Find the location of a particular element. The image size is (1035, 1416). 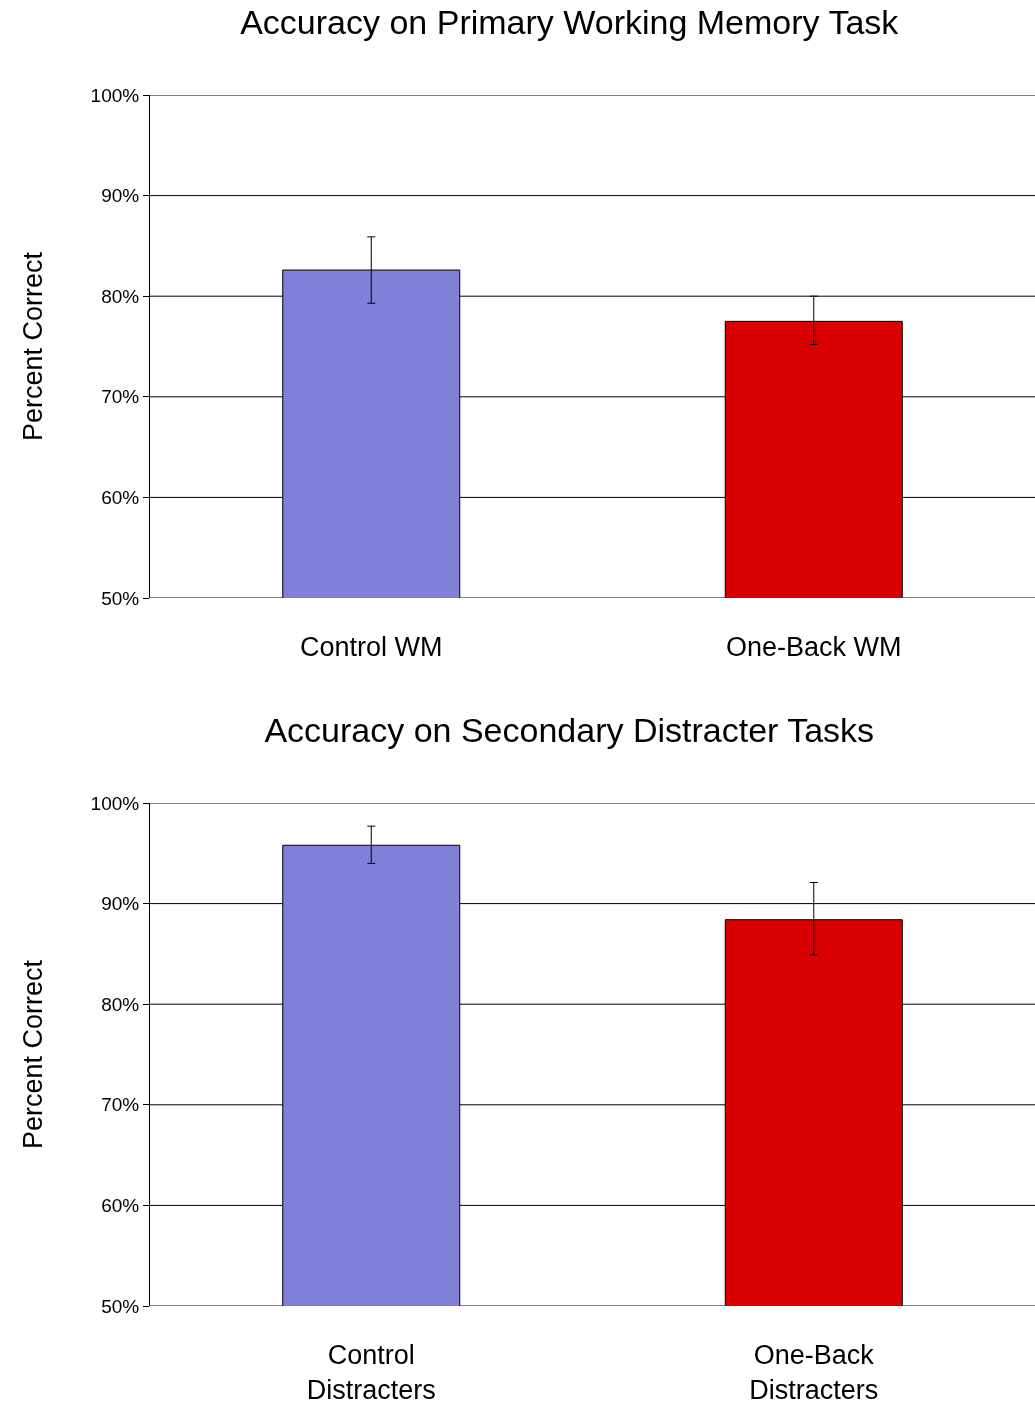

x-tick-label: Control Distracters is located at coordinates (371, 1373).